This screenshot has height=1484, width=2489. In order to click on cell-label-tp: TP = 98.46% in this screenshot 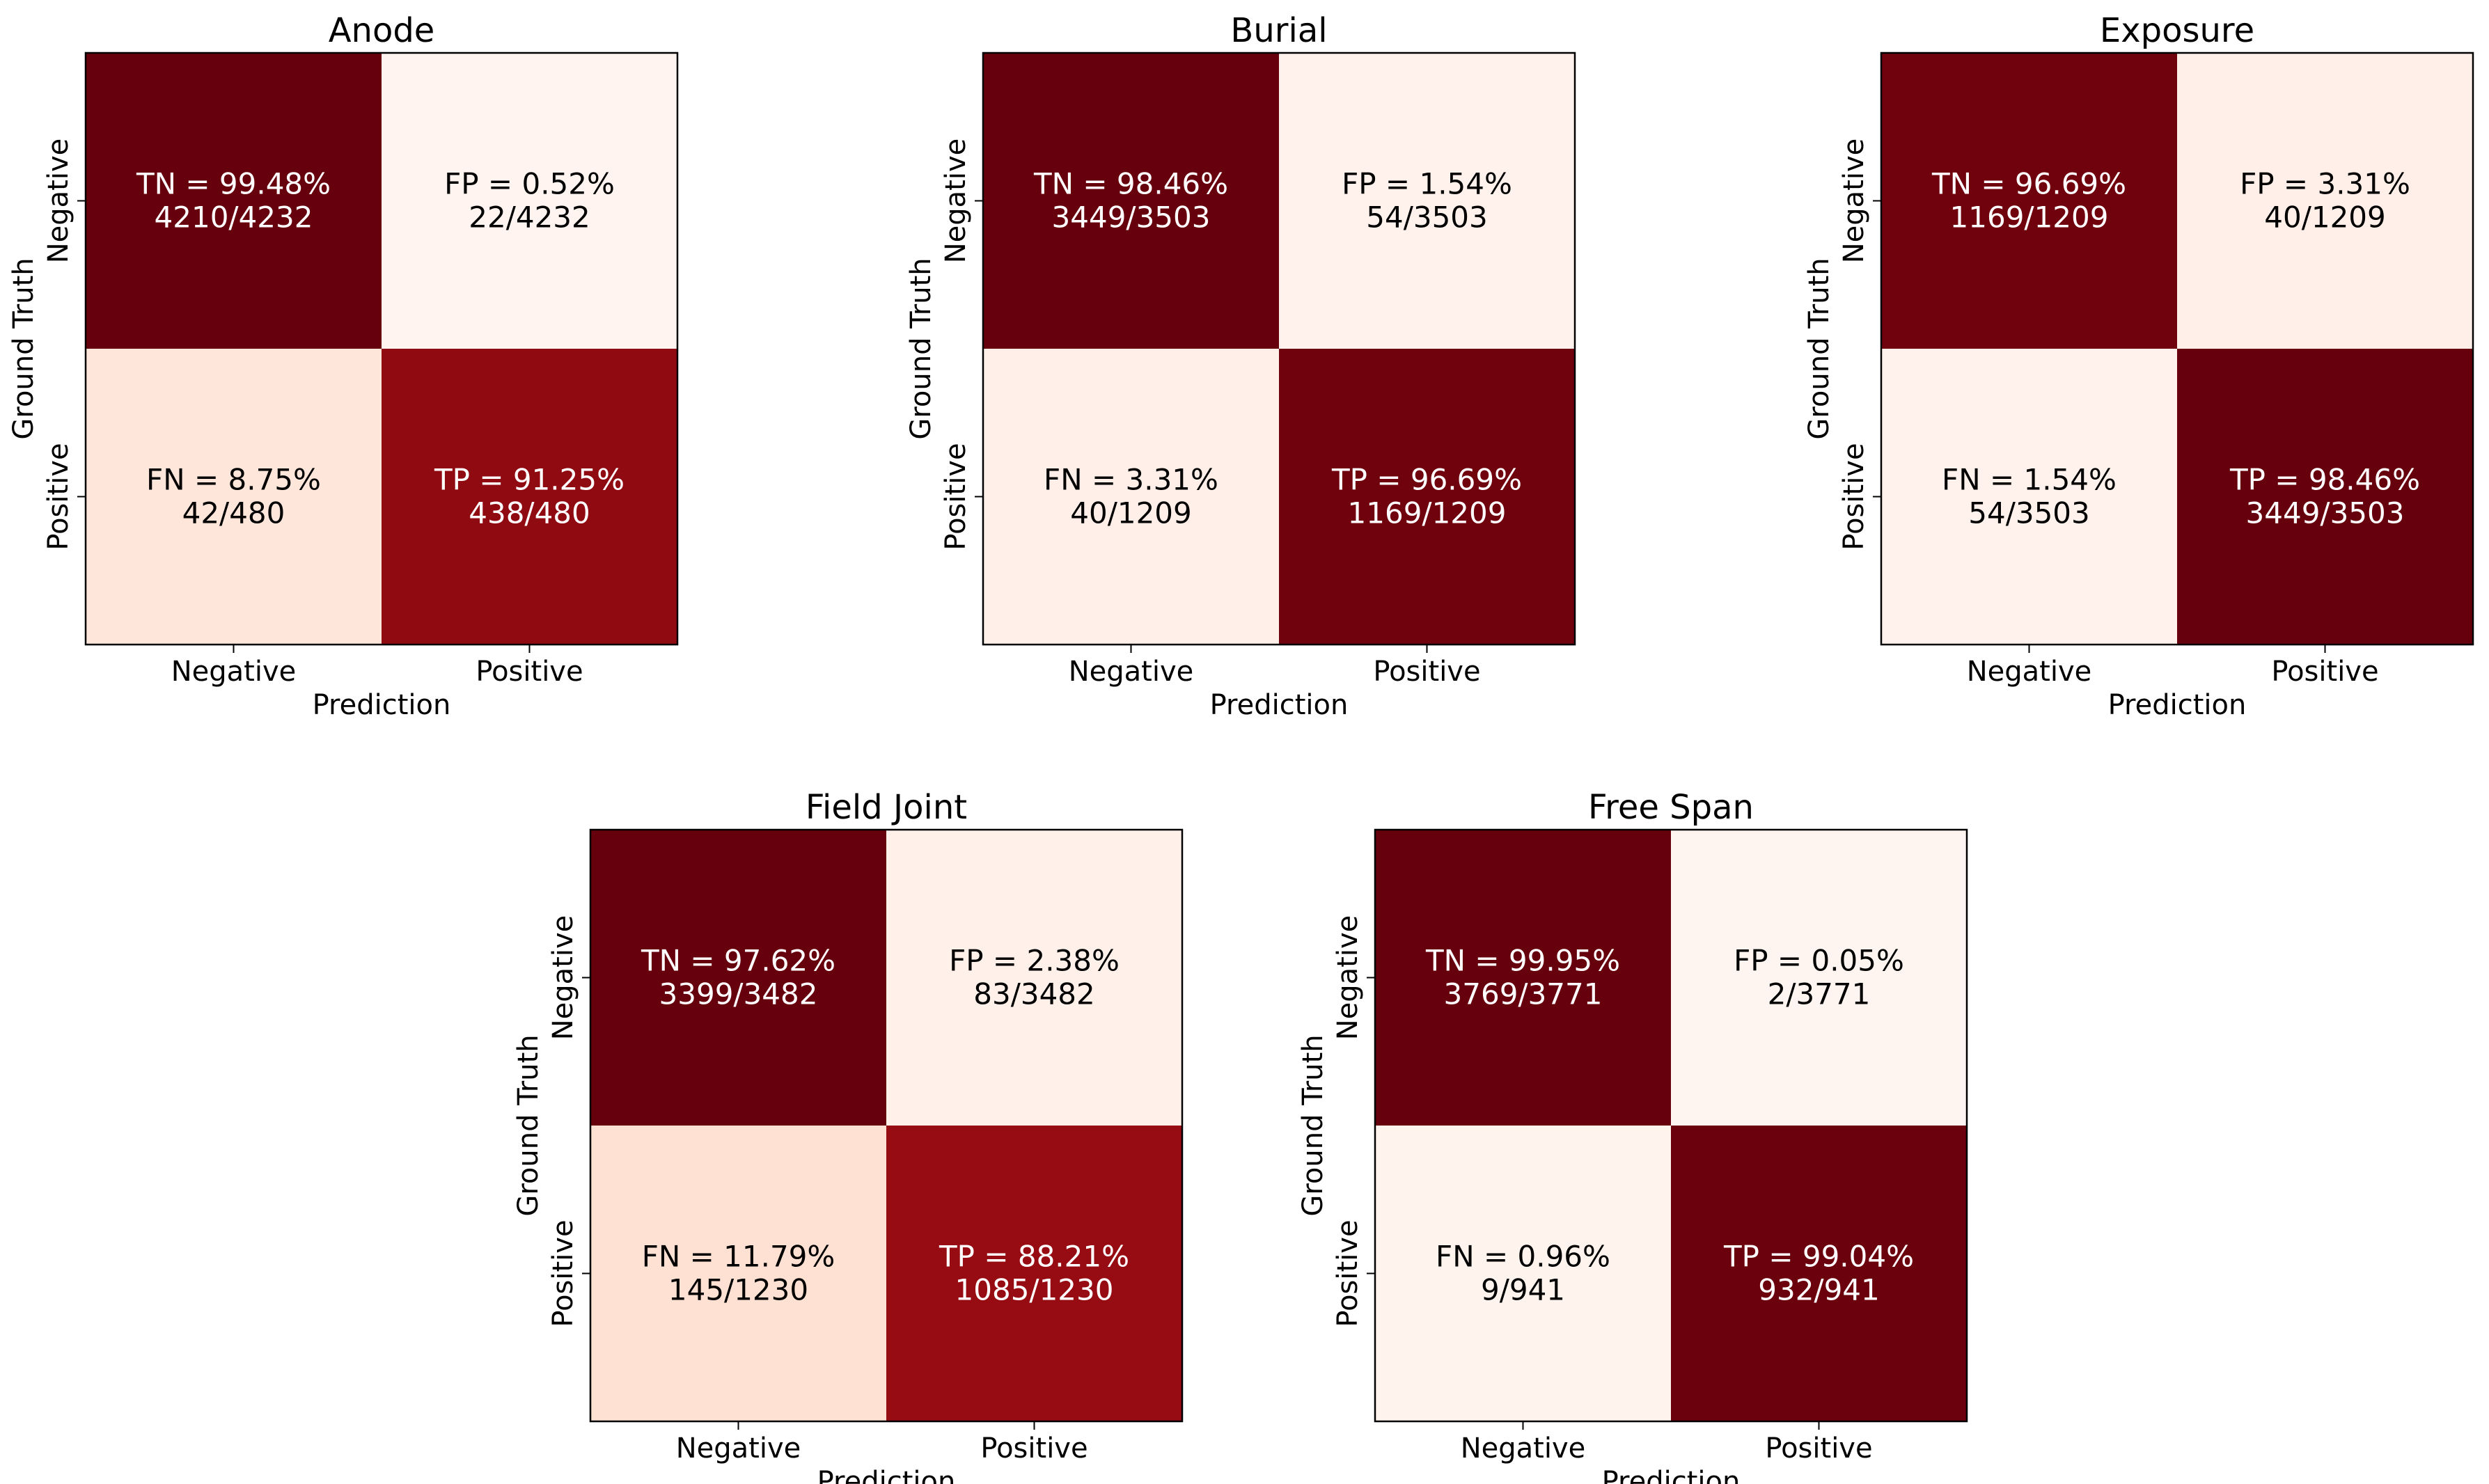, I will do `click(2324, 480)`.